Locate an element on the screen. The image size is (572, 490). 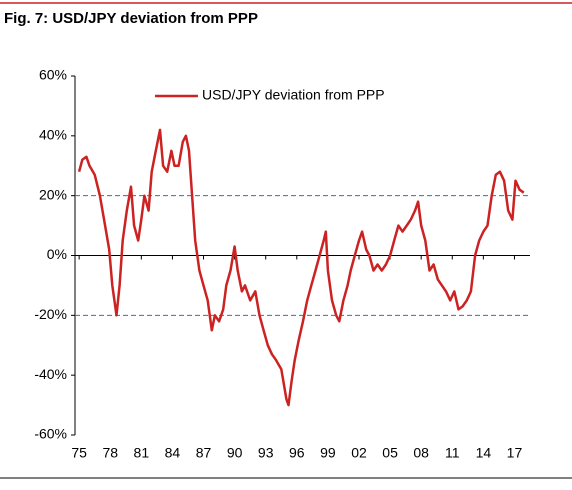
x-tick-label: 78 is located at coordinates (110, 453).